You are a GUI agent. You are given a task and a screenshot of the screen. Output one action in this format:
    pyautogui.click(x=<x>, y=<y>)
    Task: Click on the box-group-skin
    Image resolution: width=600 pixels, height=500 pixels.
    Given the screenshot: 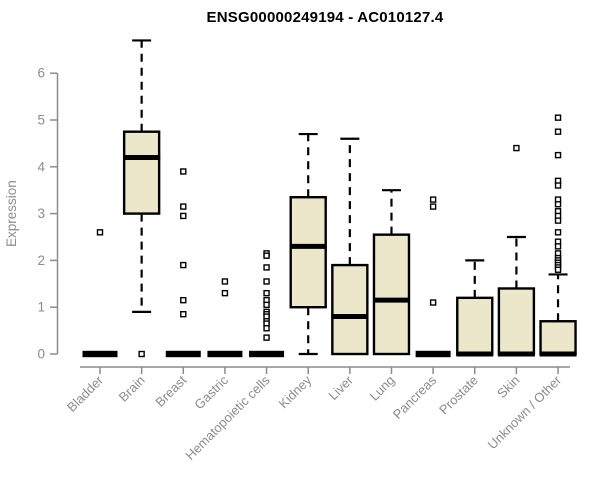 What is the action you would take?
    pyautogui.click(x=516, y=250)
    